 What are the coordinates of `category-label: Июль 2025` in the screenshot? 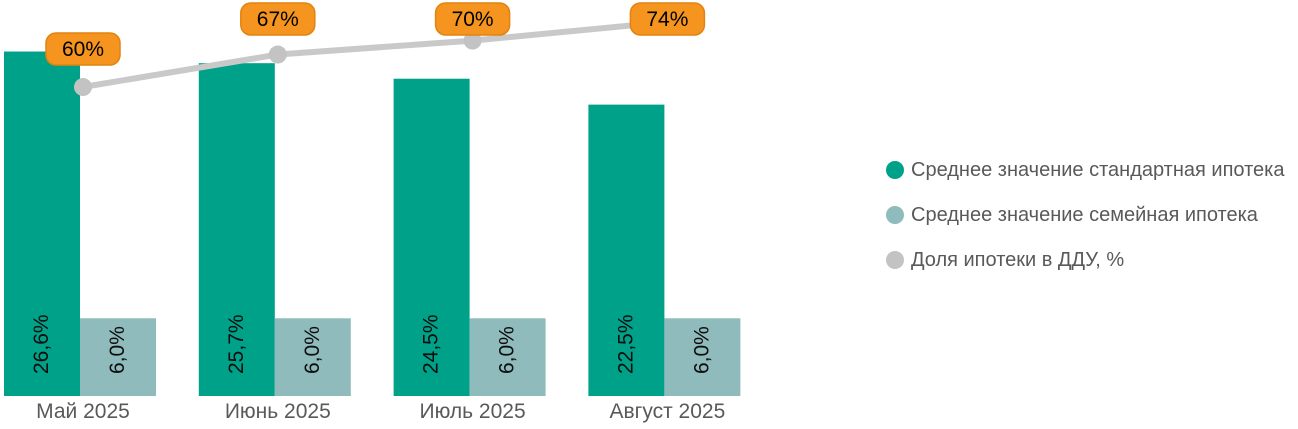 It's located at (473, 411).